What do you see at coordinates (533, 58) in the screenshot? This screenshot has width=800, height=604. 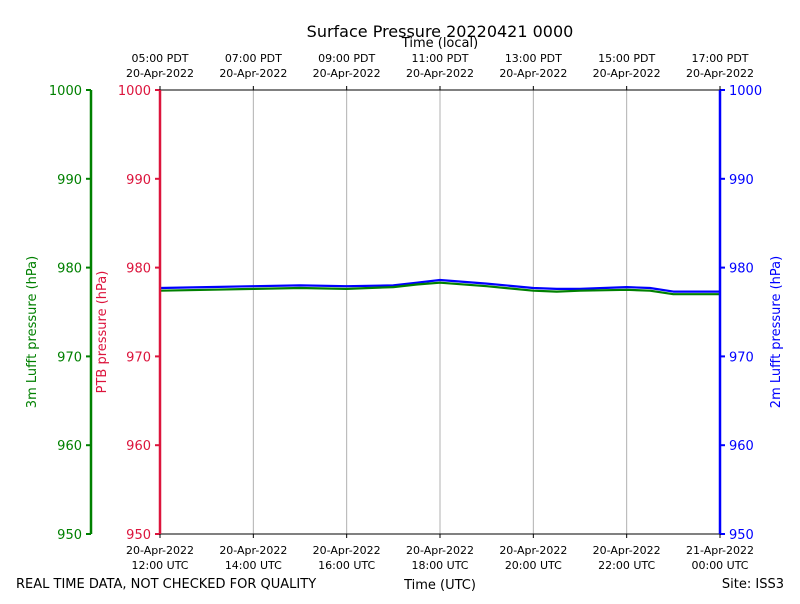 I see `x-tick-label-local-time: 13:00 PDT` at bounding box center [533, 58].